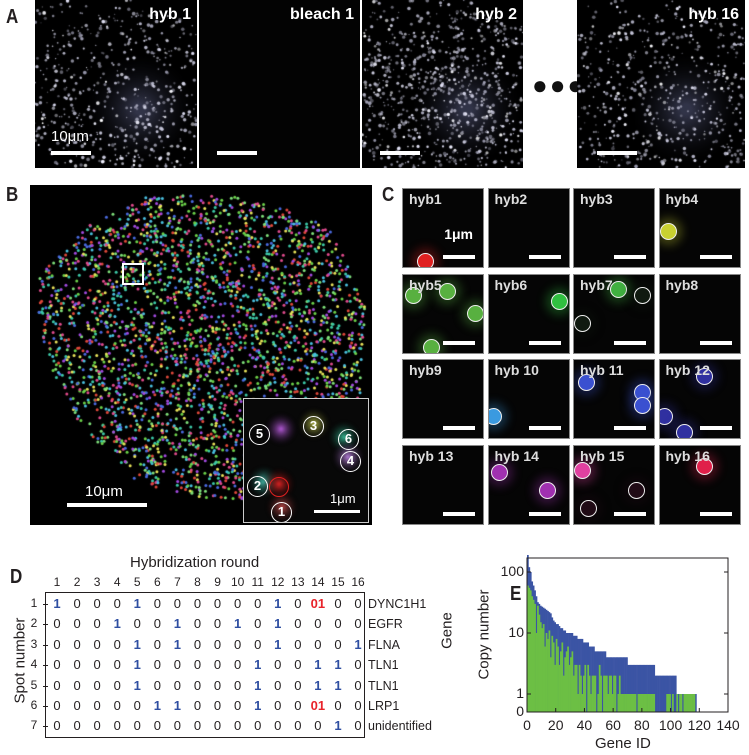 This screenshot has height=755, width=749. I want to click on tile-label: hyb4, so click(682, 199).